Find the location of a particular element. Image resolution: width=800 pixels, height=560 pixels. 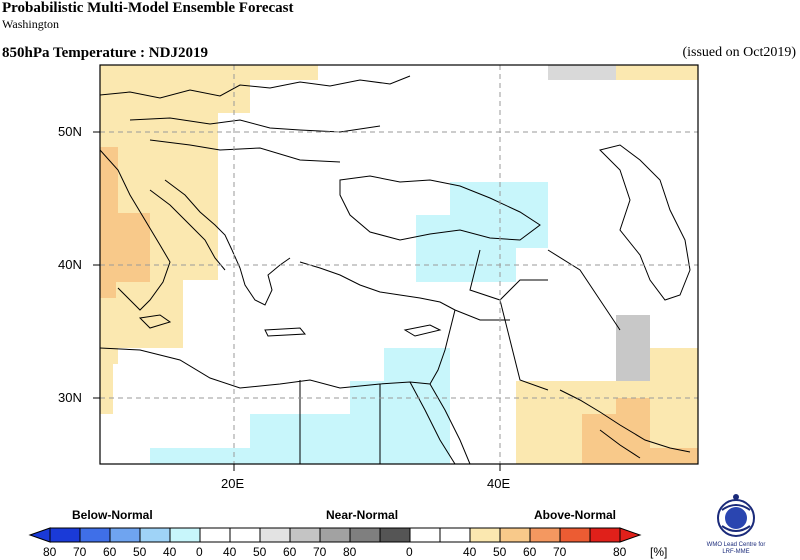

lat-label: 30N is located at coordinates (70, 397).